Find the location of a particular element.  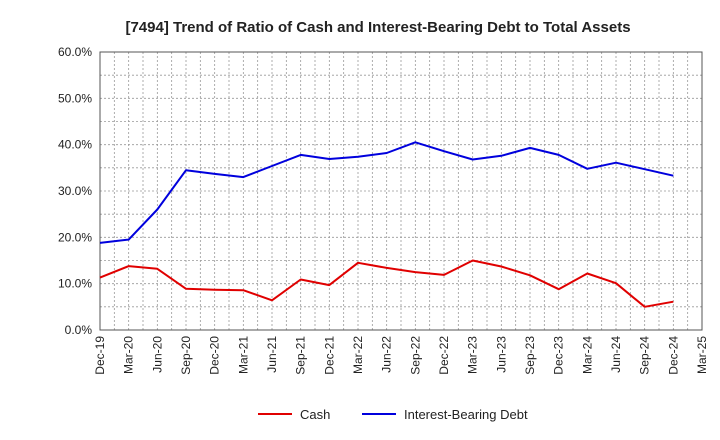

x-tick-label: Mar-25 is located at coordinates (702, 355).